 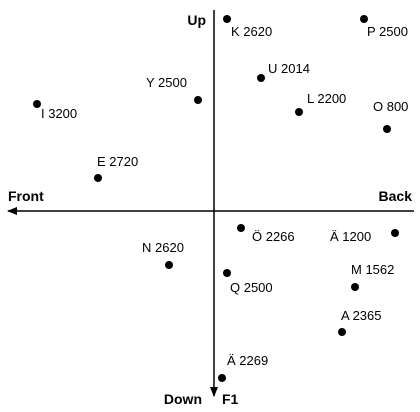 I want to click on point-m: M 1562, so click(x=372, y=276).